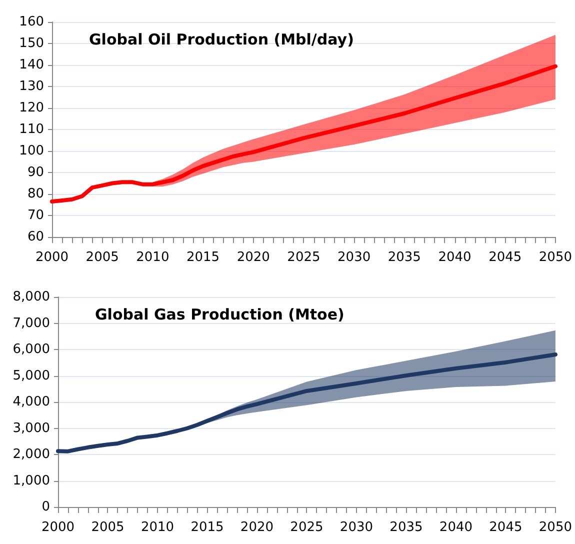  Describe the element at coordinates (31, 376) in the screenshot. I see `y-tick-label: 5,000` at that location.